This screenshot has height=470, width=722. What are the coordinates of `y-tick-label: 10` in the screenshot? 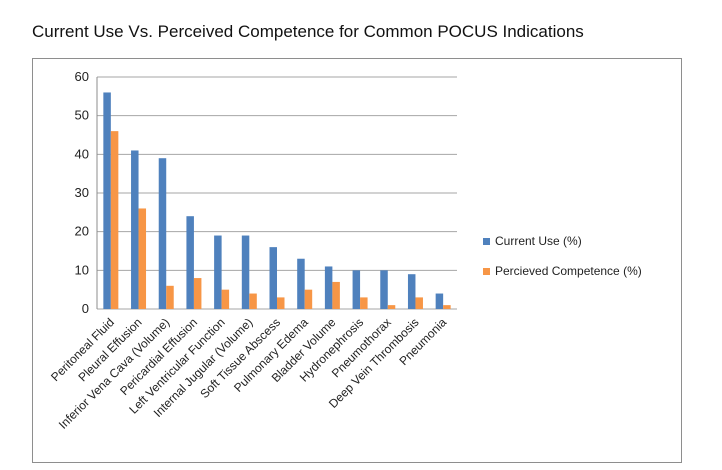 It's located at (82, 269).